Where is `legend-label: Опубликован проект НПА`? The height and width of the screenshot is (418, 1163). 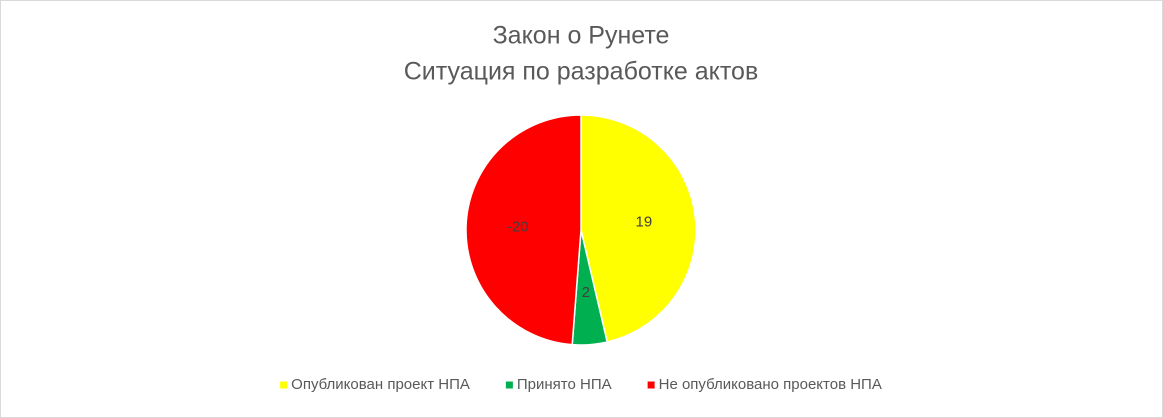
legend-label: Опубликован проект НПА is located at coordinates (380, 384).